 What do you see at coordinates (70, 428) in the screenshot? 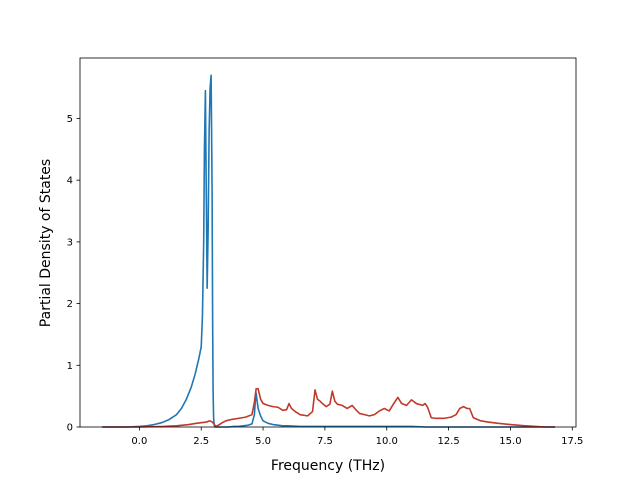
I see `y-tick-label: 0` at bounding box center [70, 428].